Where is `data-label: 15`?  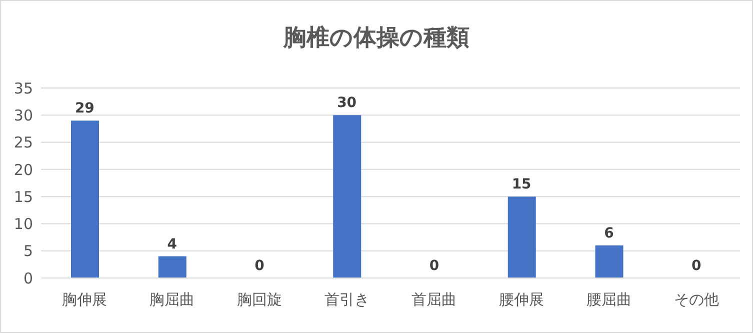 data-label: 15 is located at coordinates (522, 184).